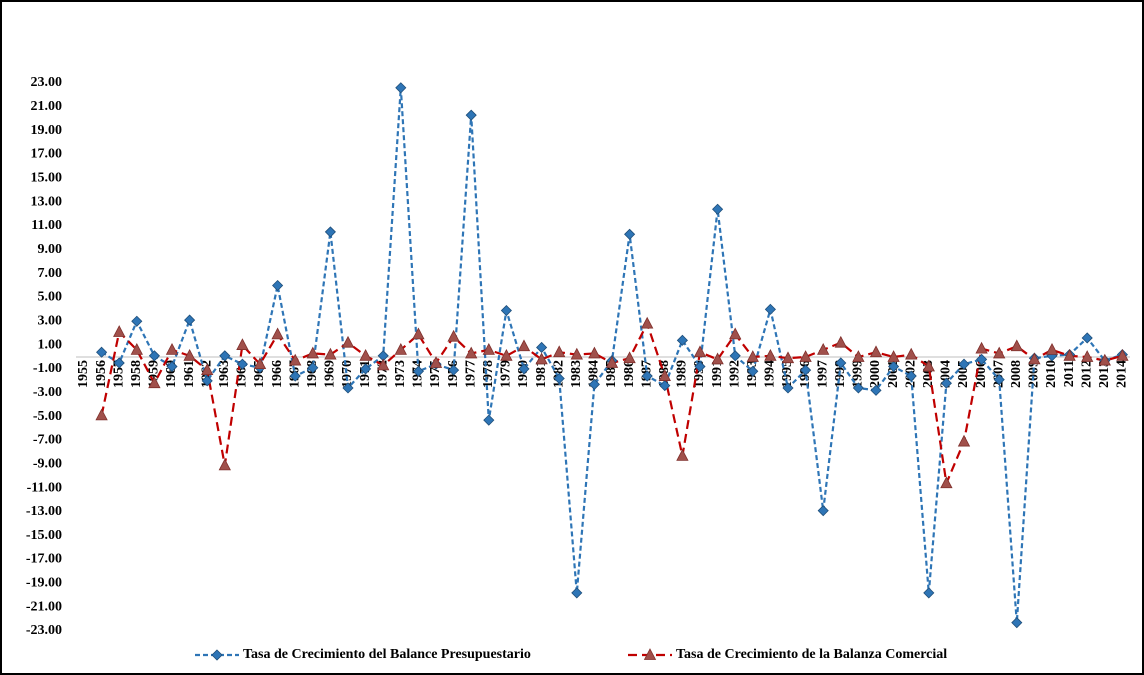 Image resolution: width=1144 pixels, height=675 pixels. What do you see at coordinates (47, 368) in the screenshot?
I see `y-tick-label: -1.00` at bounding box center [47, 368].